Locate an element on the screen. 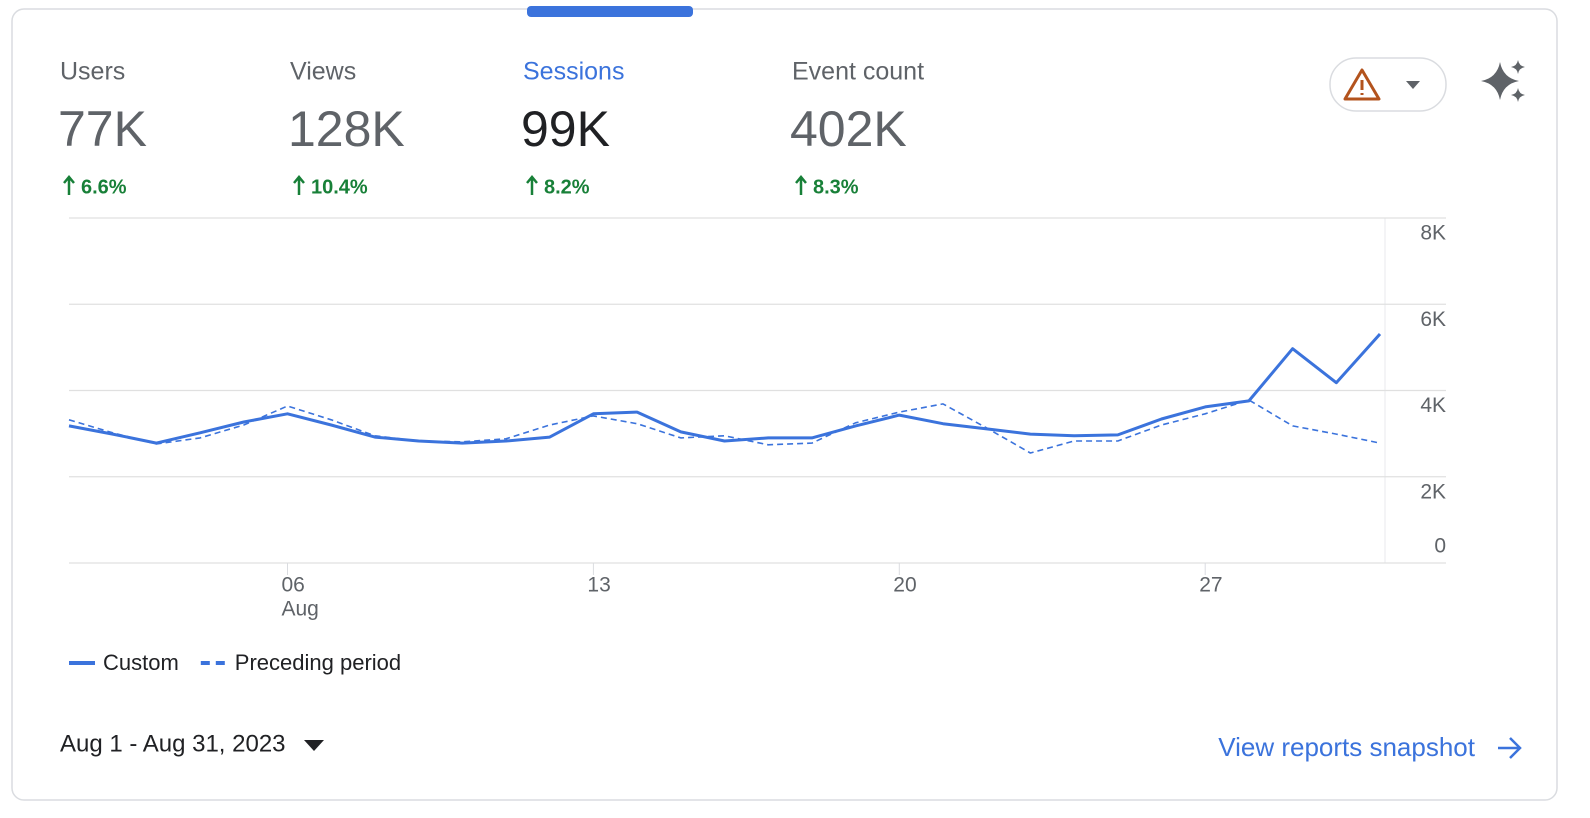 This screenshot has height=818, width=1590. metric-change: 8.2% is located at coordinates (567, 187).